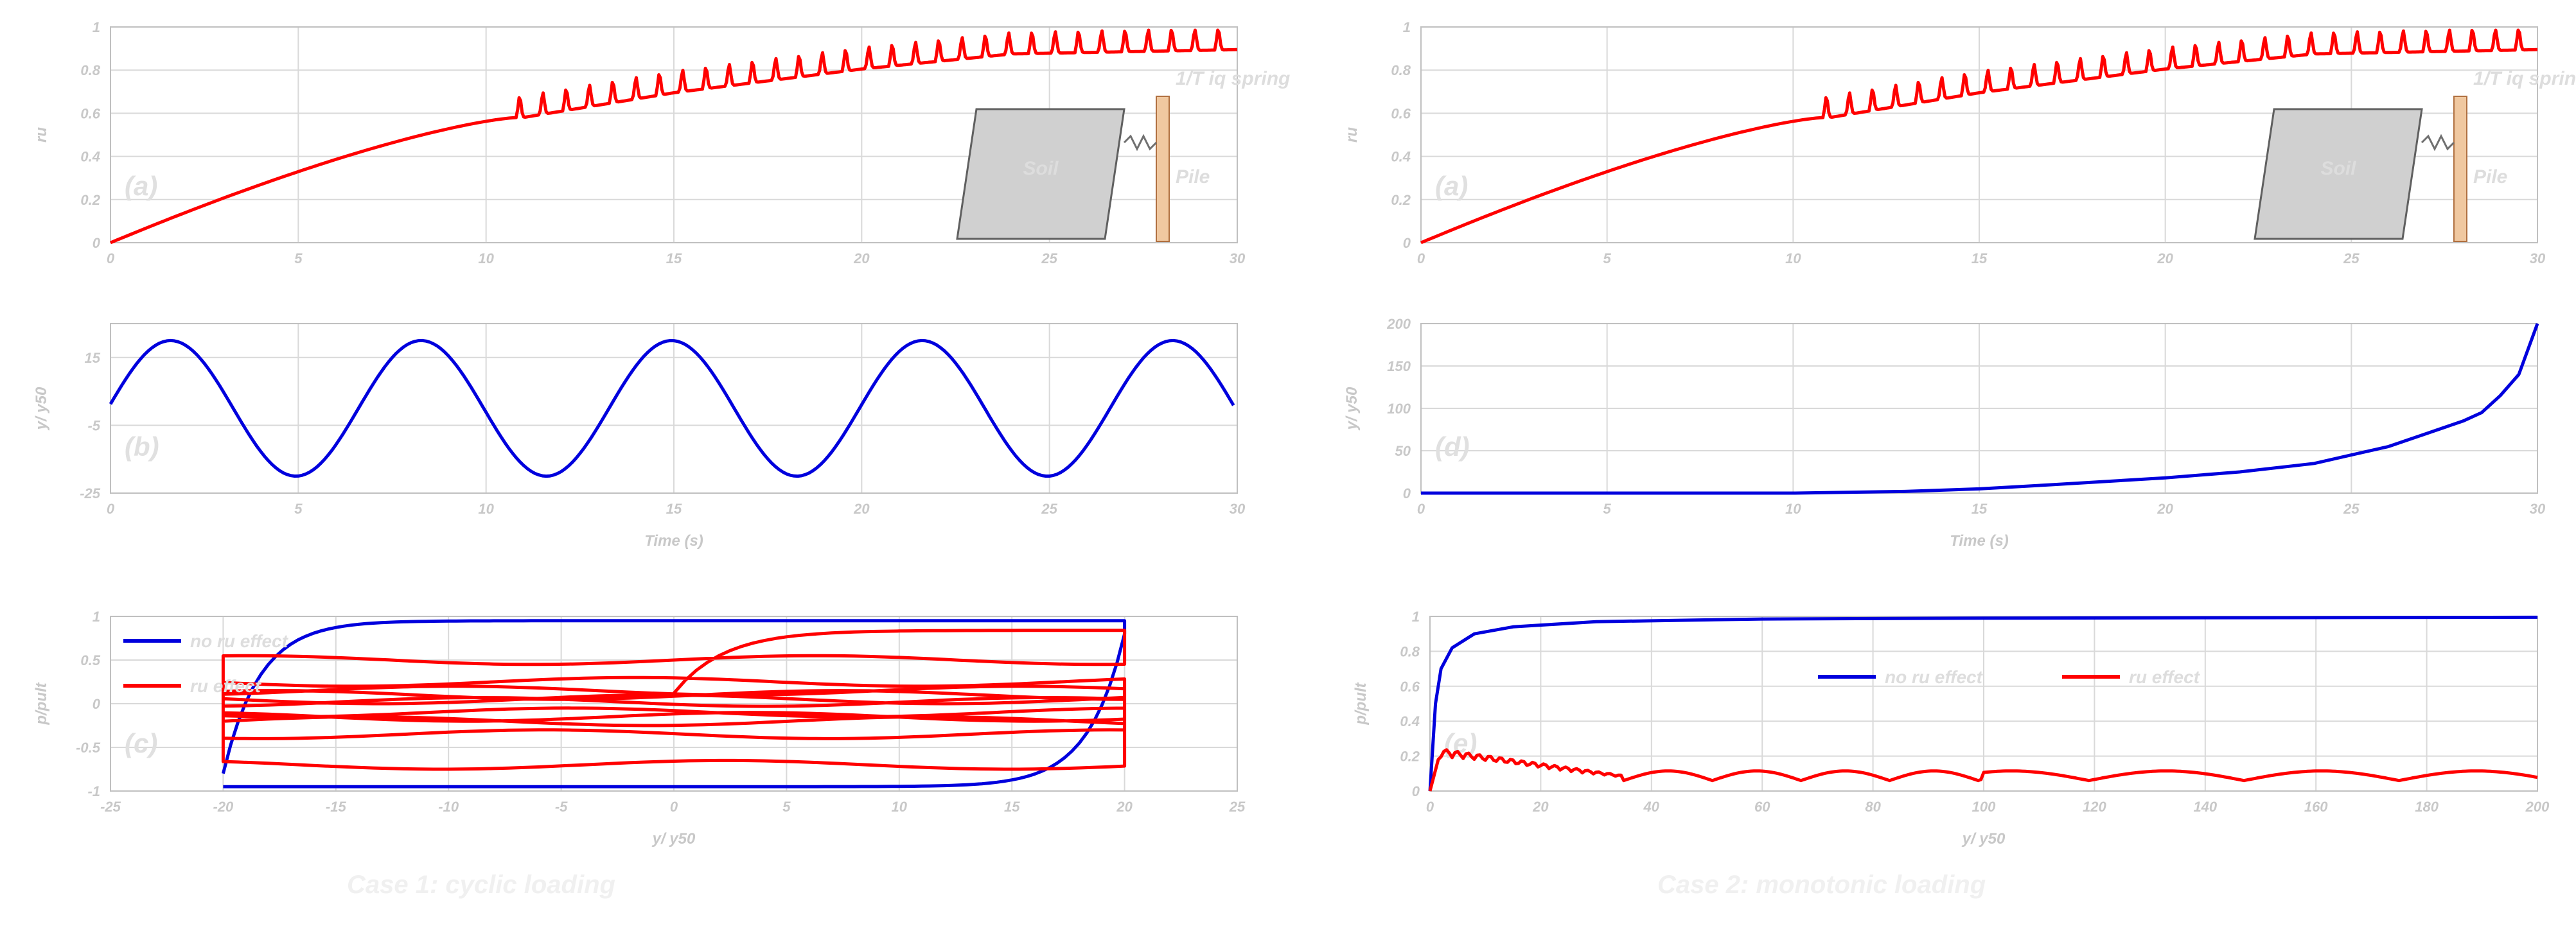  I want to click on y-tick-label: 100, so click(1399, 409).